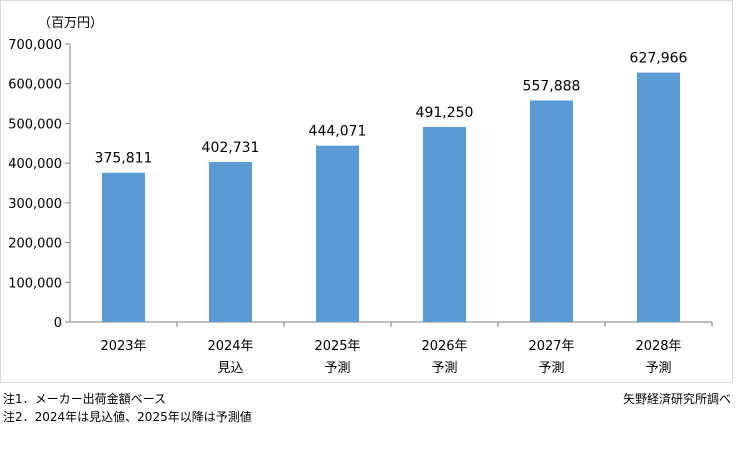 Image resolution: width=739 pixels, height=457 pixels. Describe the element at coordinates (552, 86) in the screenshot. I see `bar-value-label: 557,888` at that location.